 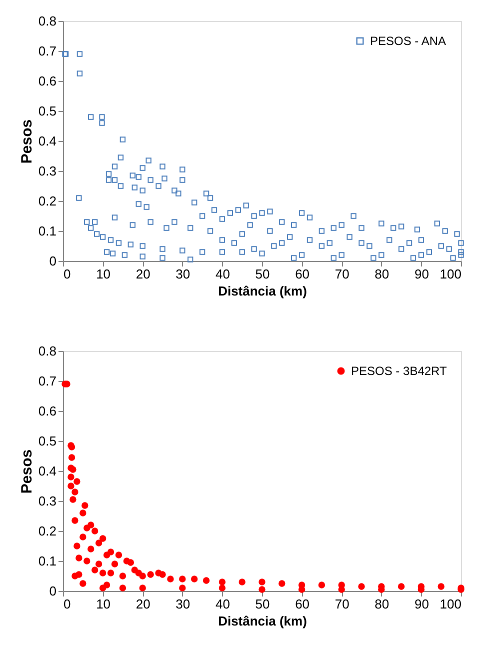 What do you see at coordinates (399, 371) in the screenshot?
I see `legend-label: PESOS - 3B42RT` at bounding box center [399, 371].